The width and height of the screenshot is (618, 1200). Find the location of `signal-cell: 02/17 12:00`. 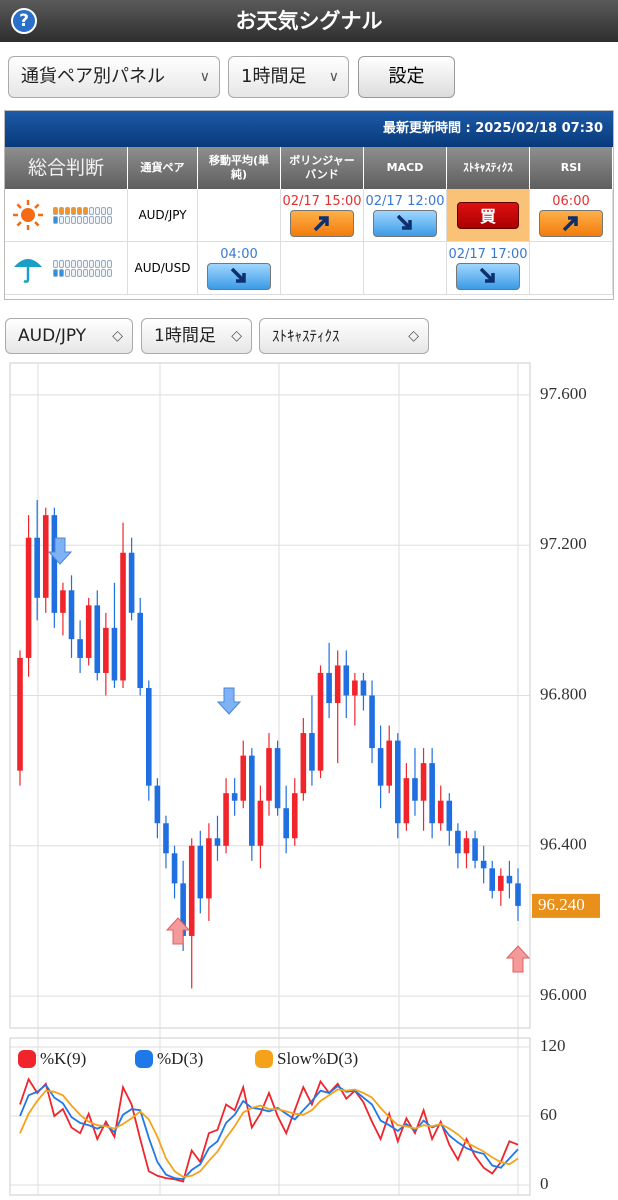

signal-cell: 02/17 12:00 is located at coordinates (405, 215).